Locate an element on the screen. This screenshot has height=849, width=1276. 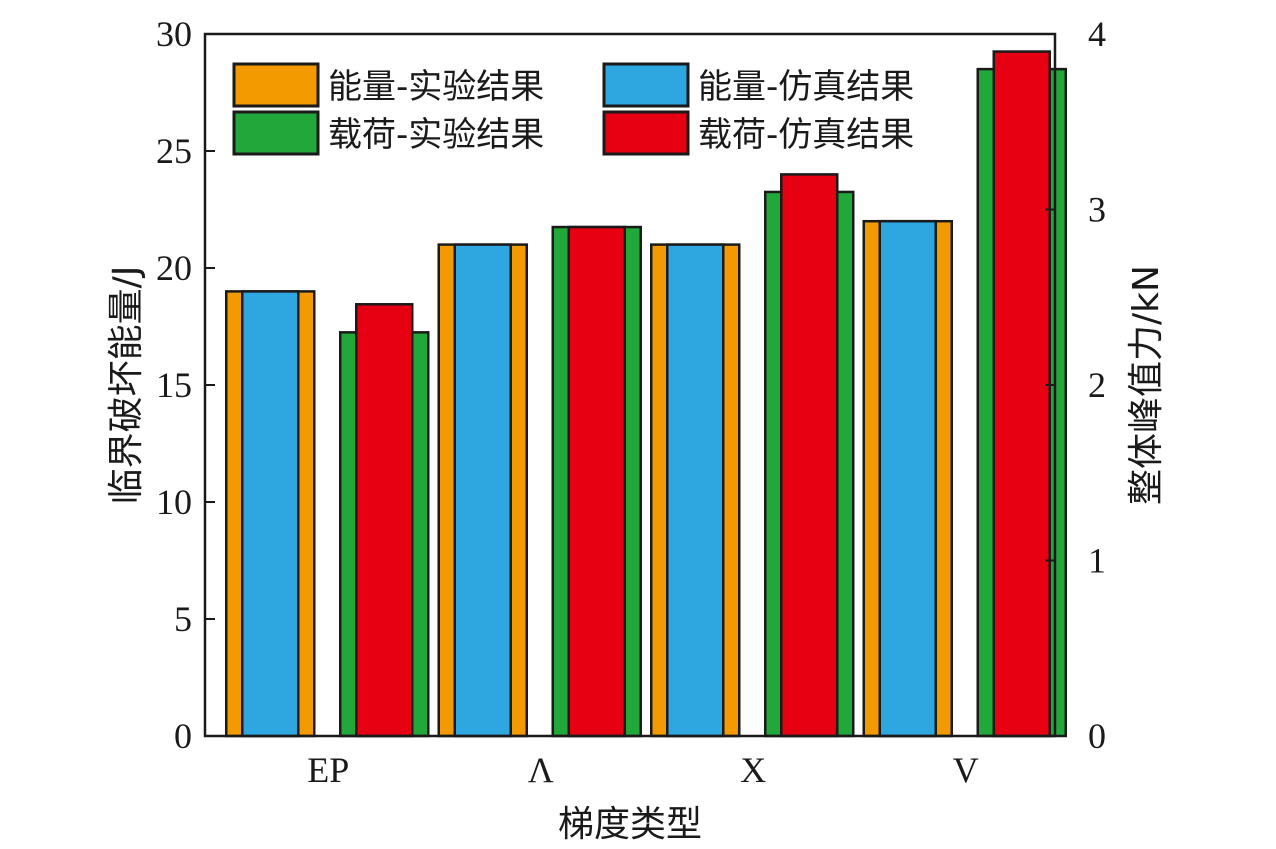
y-left-tick-label: 5 is located at coordinates (183, 619).